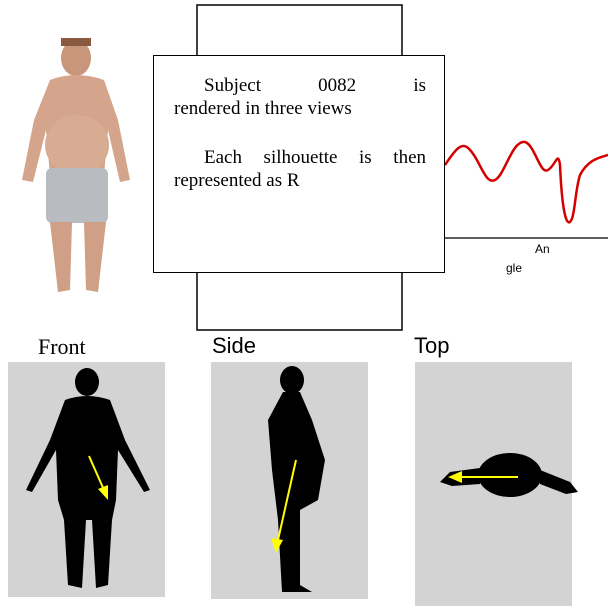 The height and width of the screenshot is (607, 608). What do you see at coordinates (525, 182) in the screenshot?
I see `signature-curve` at bounding box center [525, 182].